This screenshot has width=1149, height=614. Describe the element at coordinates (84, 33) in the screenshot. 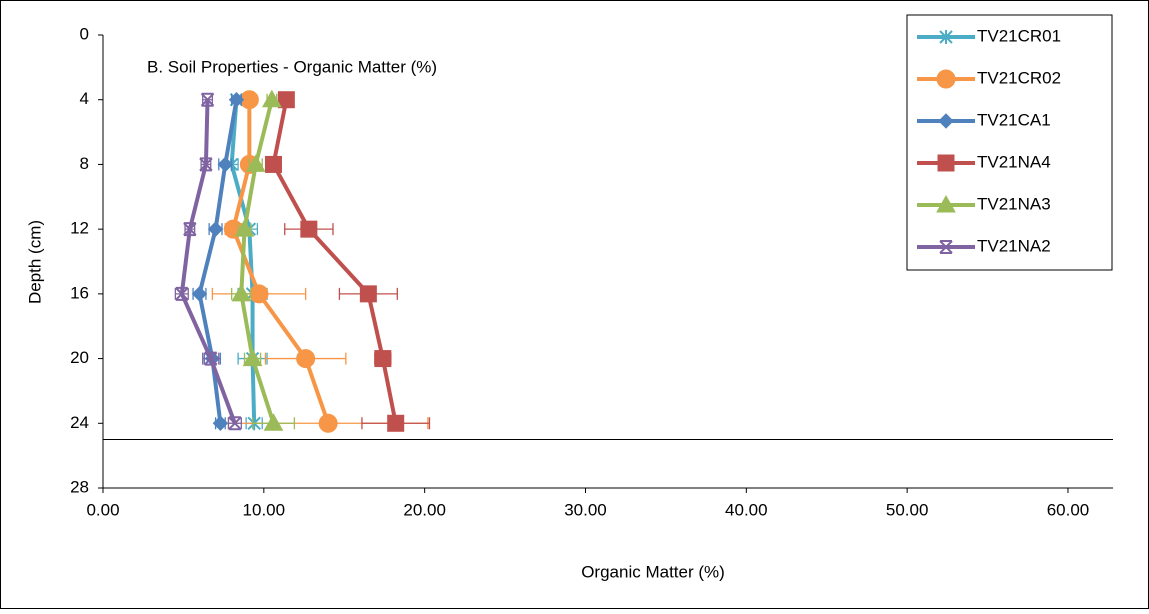

I see `y-tick-label: 0` at that location.